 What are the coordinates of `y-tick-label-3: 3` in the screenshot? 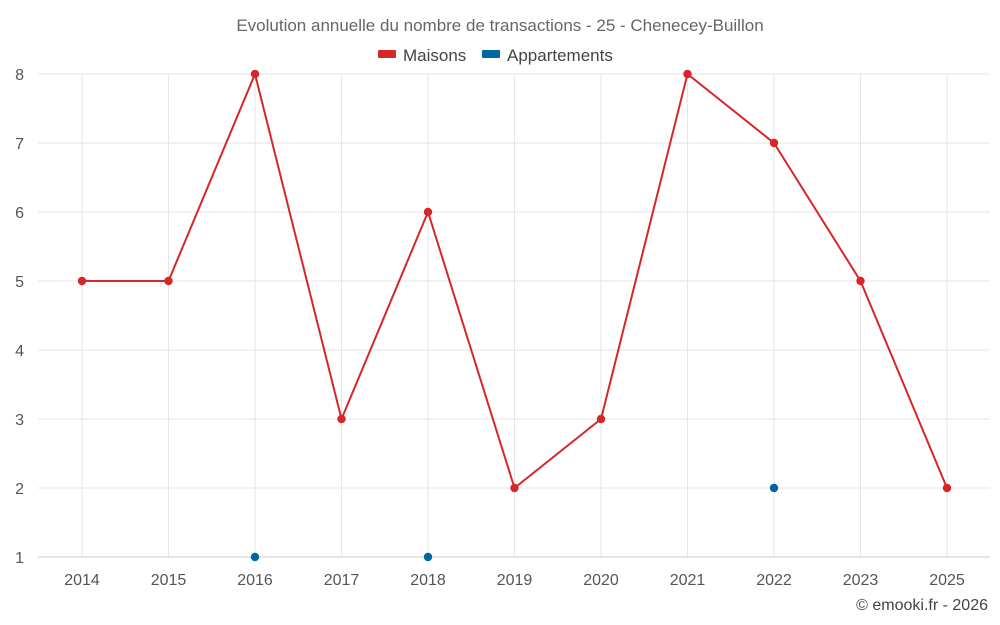 It's located at (19, 420).